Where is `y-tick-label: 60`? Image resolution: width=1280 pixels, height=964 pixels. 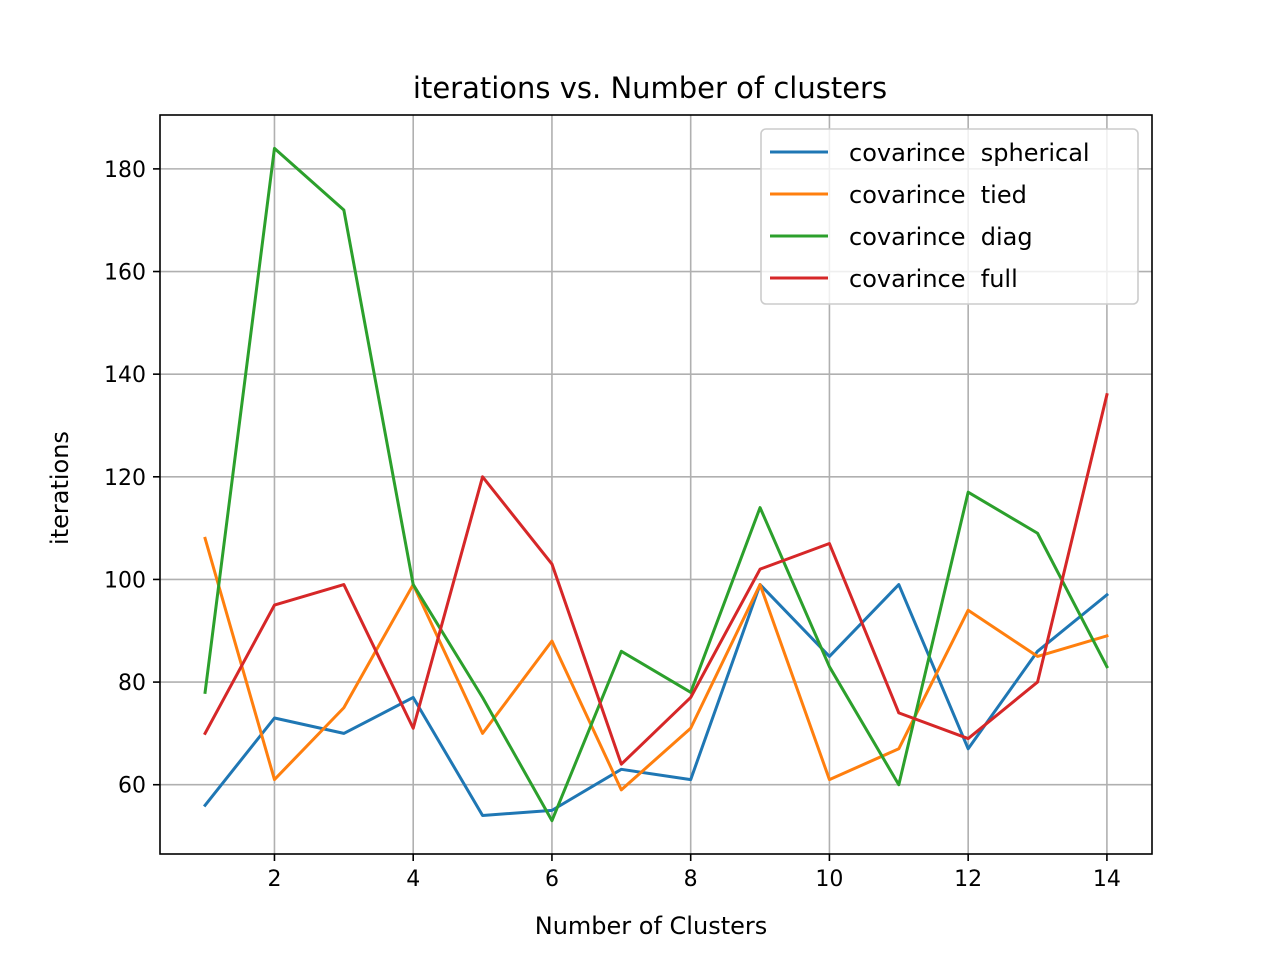 y-tick-label: 60 is located at coordinates (132, 786).